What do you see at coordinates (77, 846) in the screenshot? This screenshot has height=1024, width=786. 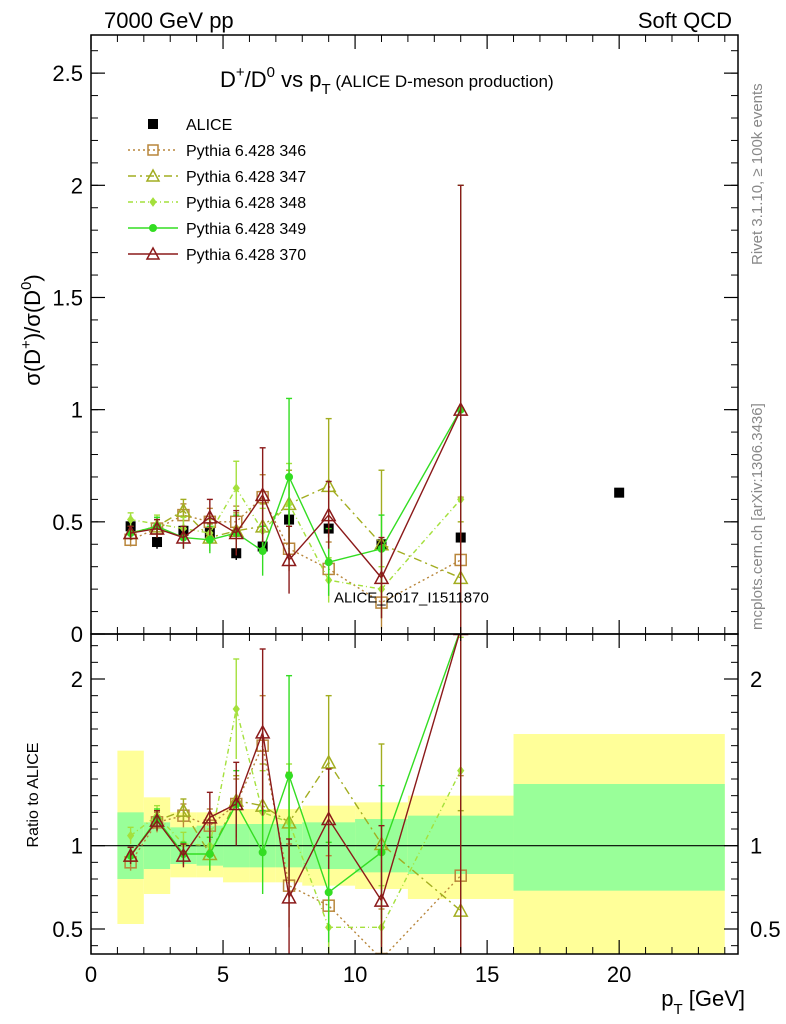 I see `ratio-ytick-label: 1` at bounding box center [77, 846].